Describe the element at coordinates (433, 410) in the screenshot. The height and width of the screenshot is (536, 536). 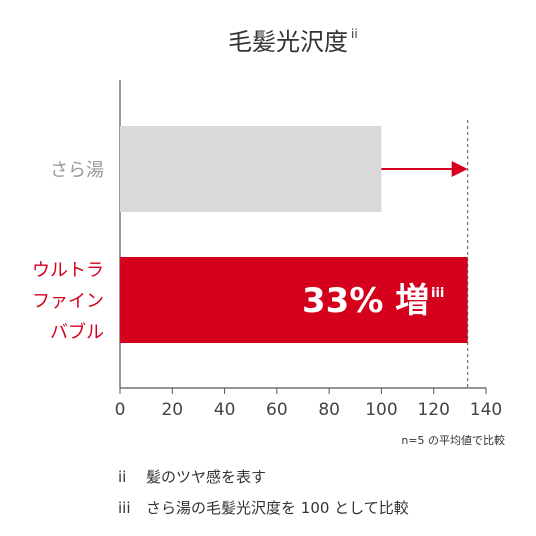
I see `x-tick-label-120: 120` at that location.